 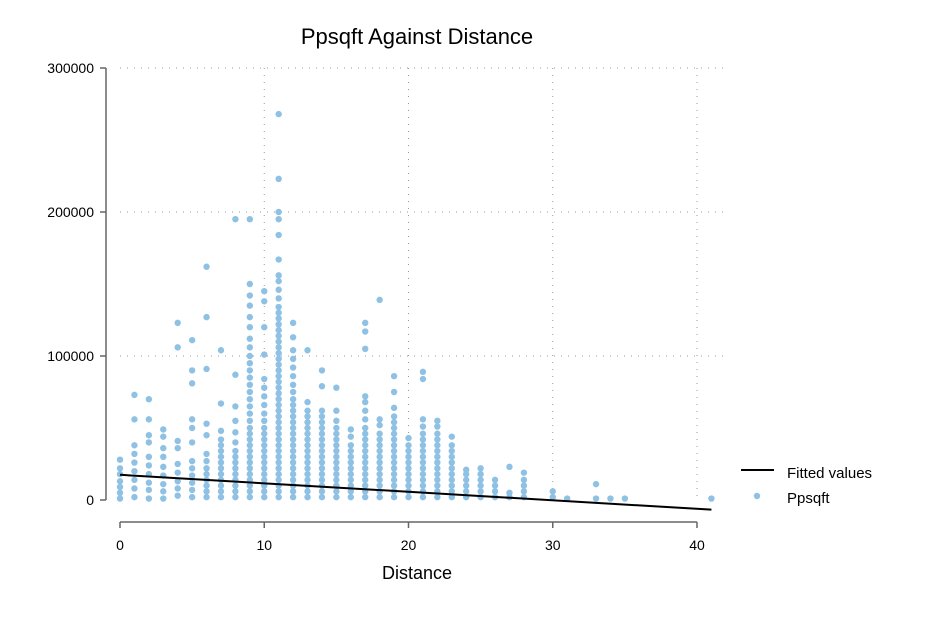 What do you see at coordinates (120, 545) in the screenshot?
I see `x-tick-label: 0` at bounding box center [120, 545].